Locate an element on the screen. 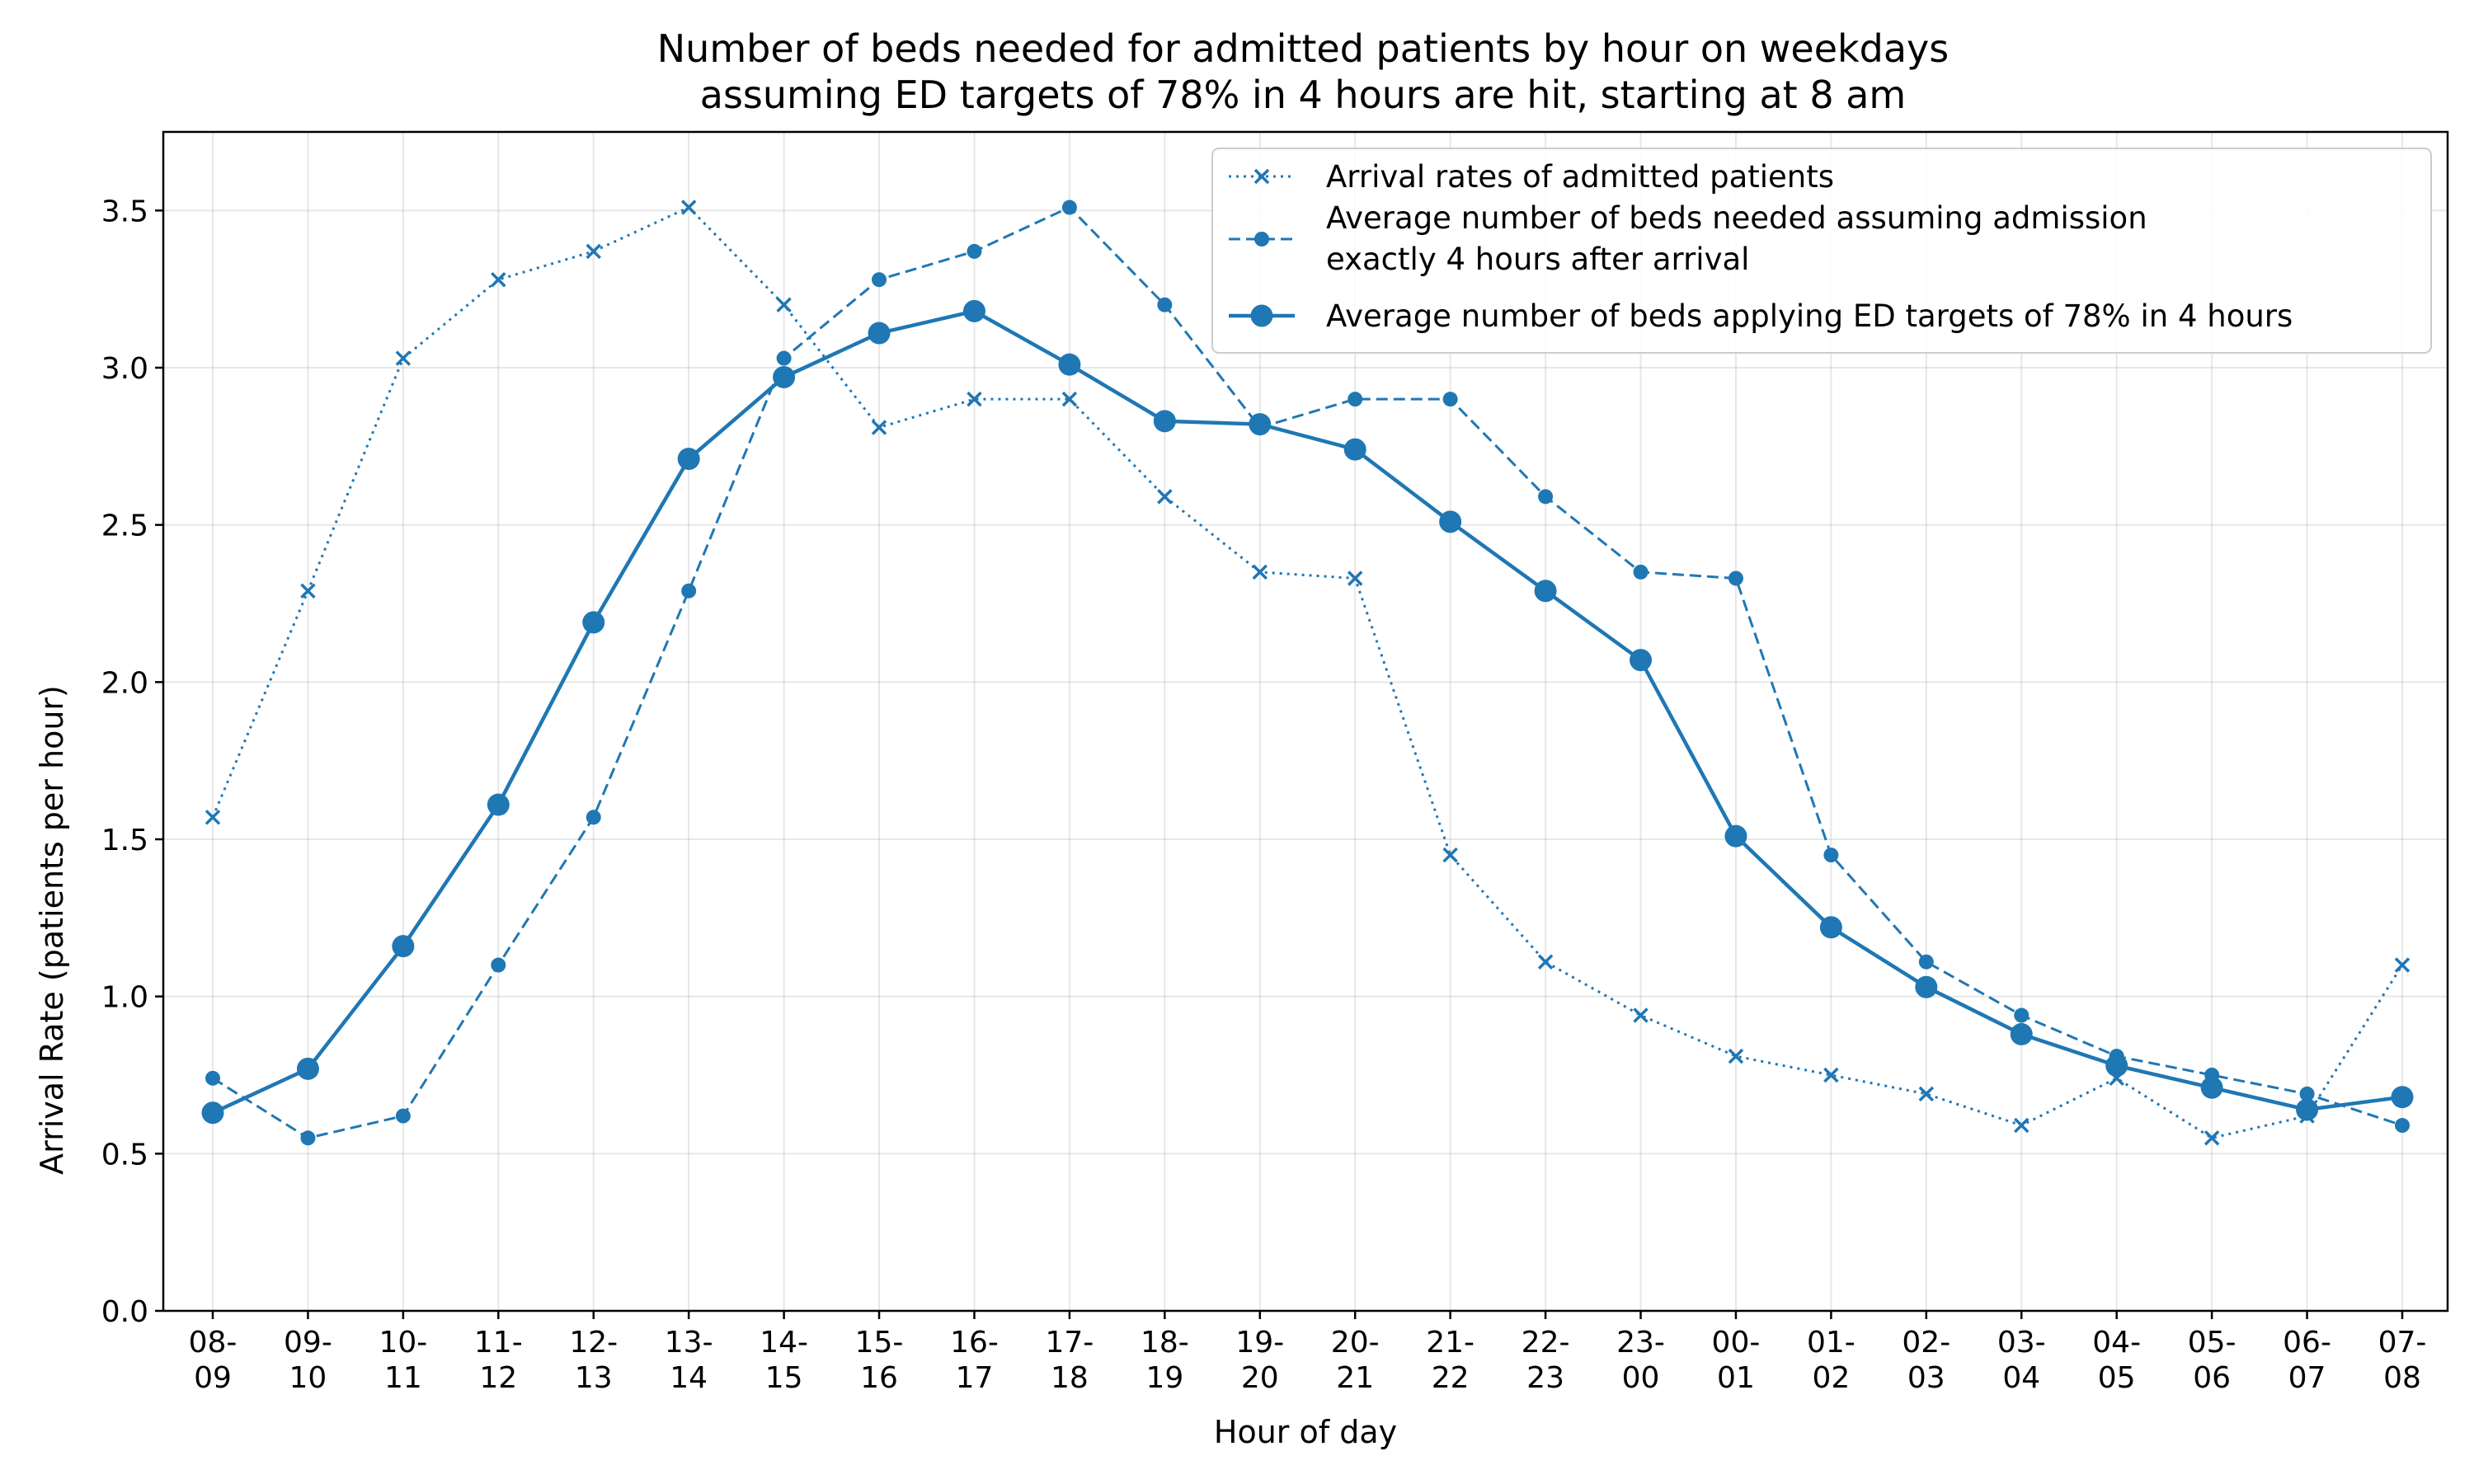  x-tick-label: 08 is located at coordinates (2402, 1378).